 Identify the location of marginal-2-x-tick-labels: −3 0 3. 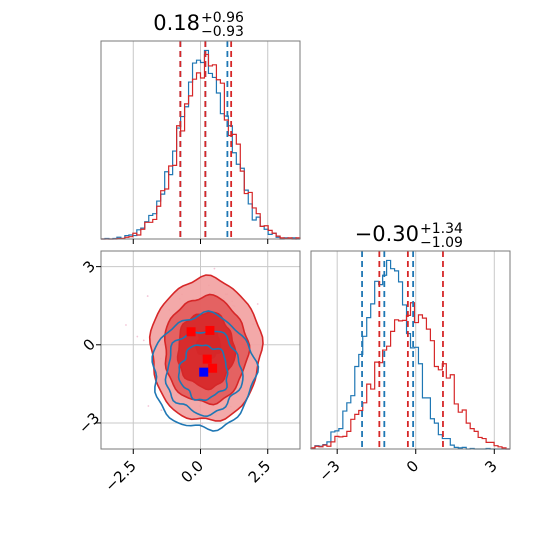
(407, 471).